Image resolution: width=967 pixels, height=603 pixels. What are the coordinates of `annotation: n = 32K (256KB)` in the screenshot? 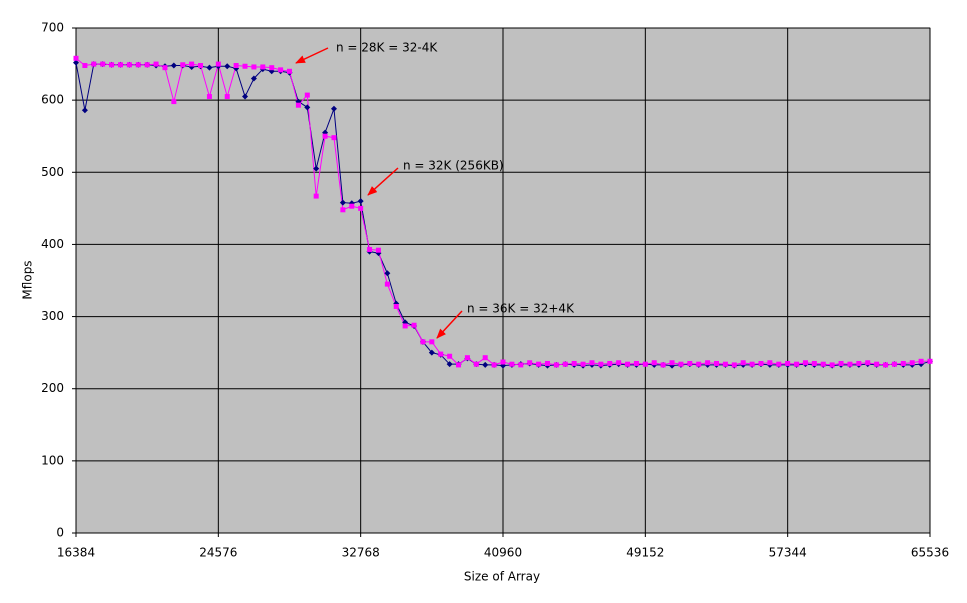 It's located at (453, 166).